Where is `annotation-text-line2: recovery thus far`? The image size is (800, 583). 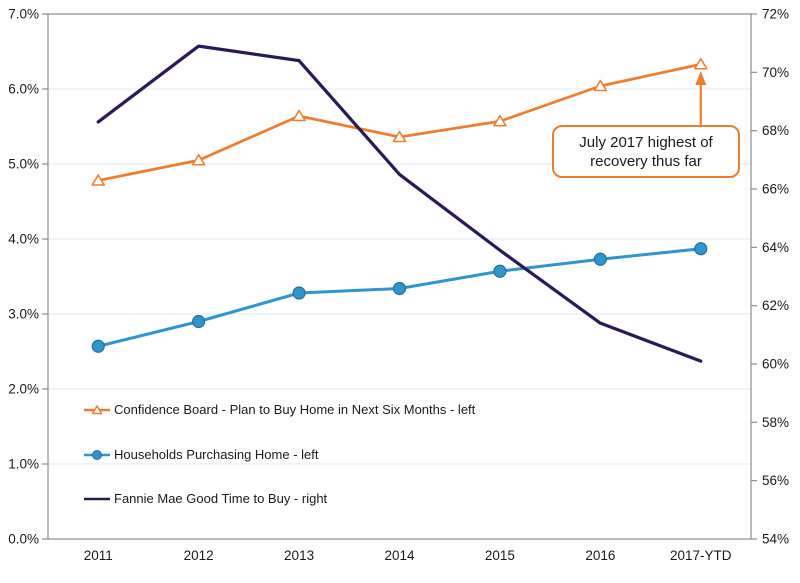 annotation-text-line2: recovery thus far is located at coordinates (646, 161).